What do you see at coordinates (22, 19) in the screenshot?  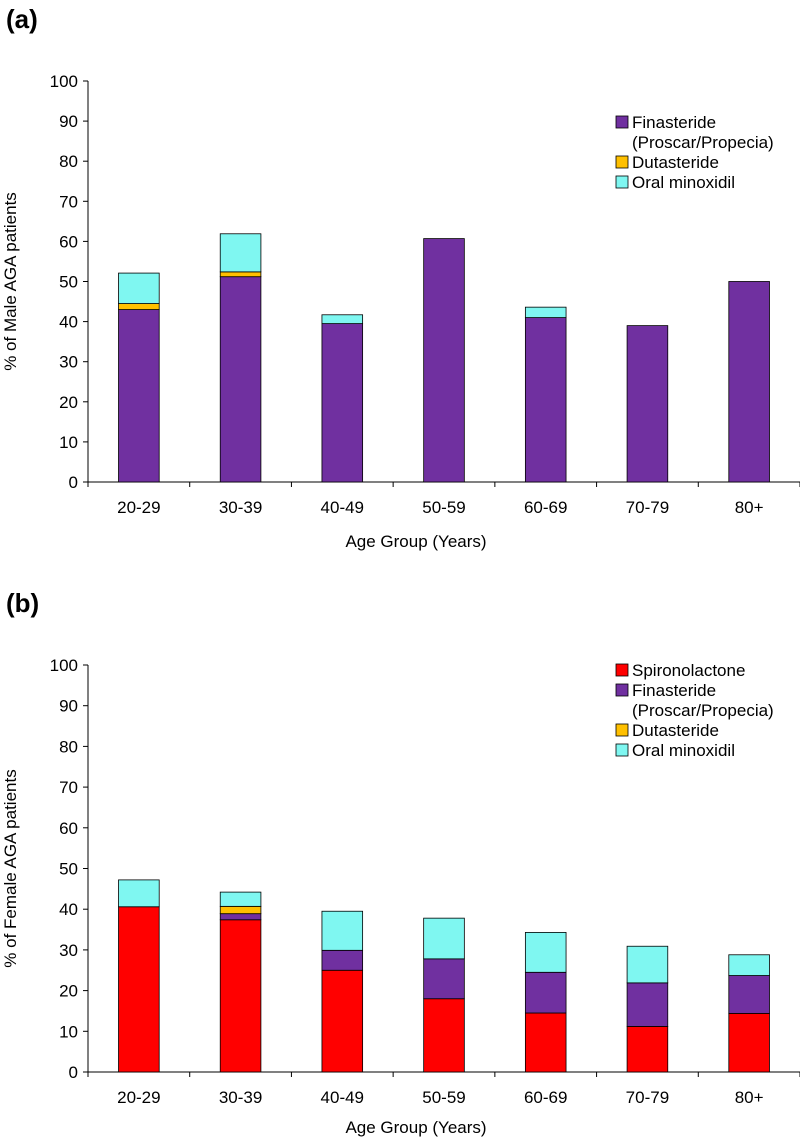 I see `panel-label: (a)` at bounding box center [22, 19].